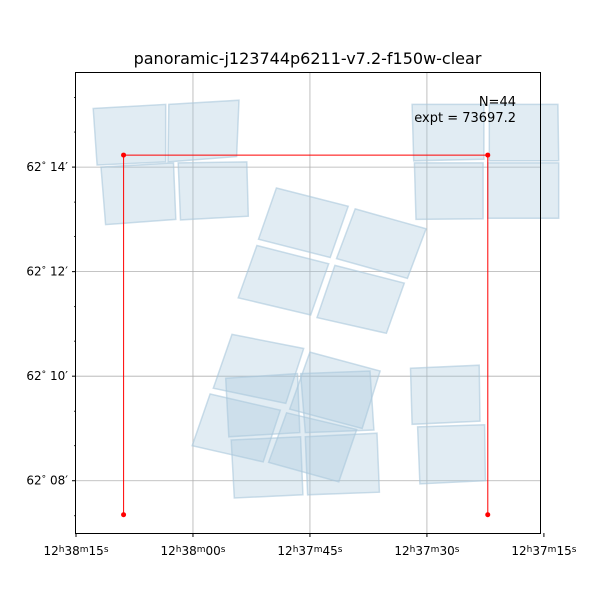 The height and width of the screenshot is (600, 600). I want to click on x-tick-label-0: 12h38m15s, so click(75, 551).